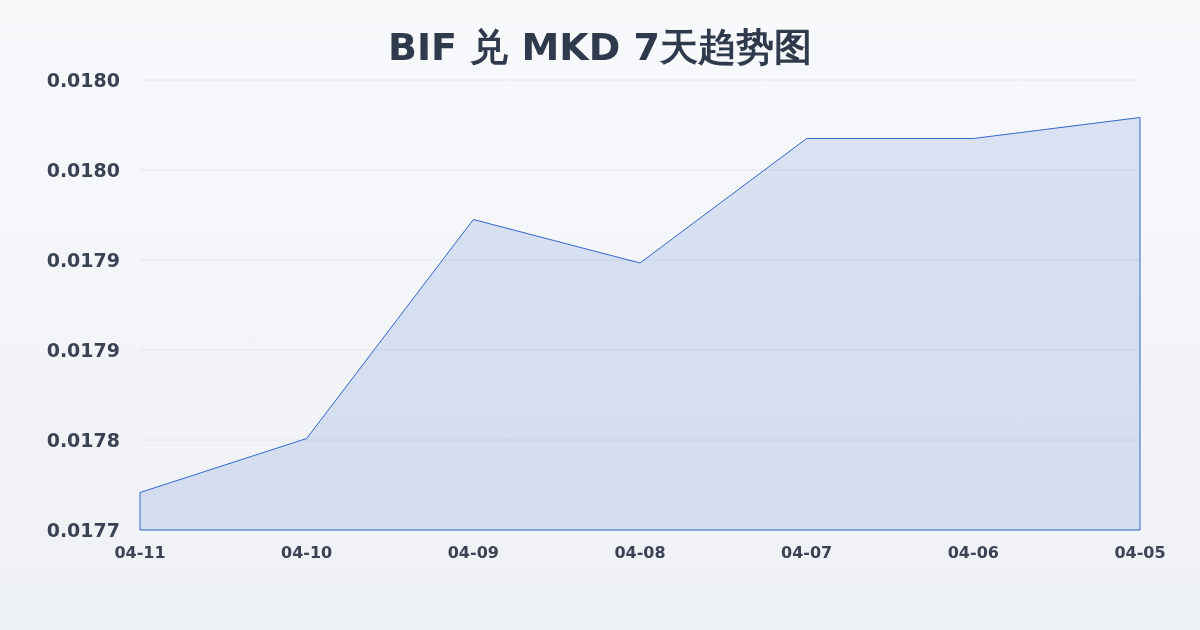 The image size is (1200, 630). What do you see at coordinates (83, 440) in the screenshot?
I see `y-tick-label: 0.0178` at bounding box center [83, 440].